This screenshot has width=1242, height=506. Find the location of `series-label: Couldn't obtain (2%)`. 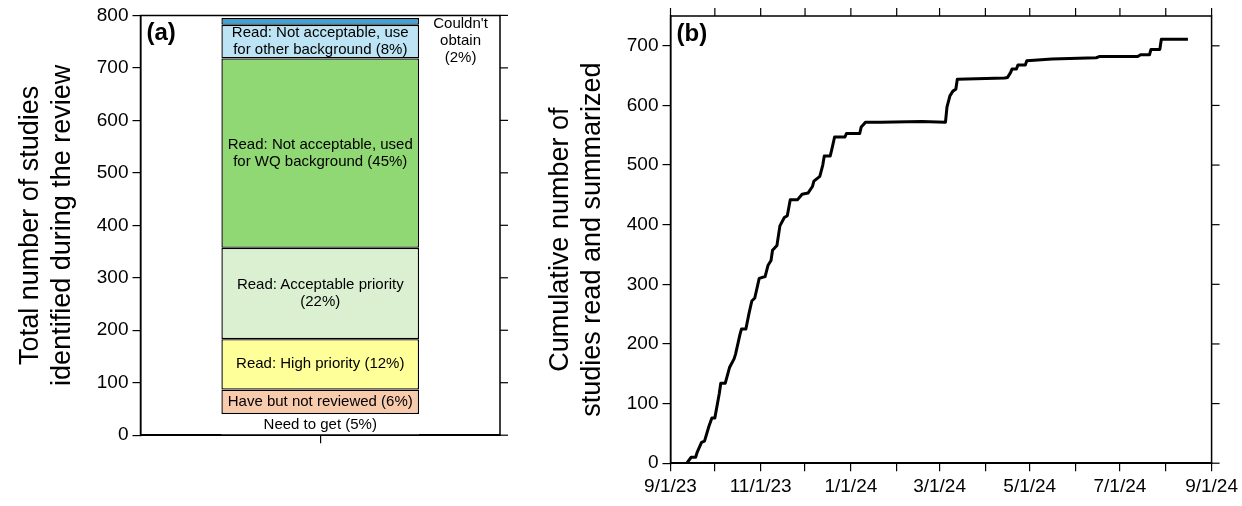

series-label: Couldn't obtain (2%) is located at coordinates (461, 40).